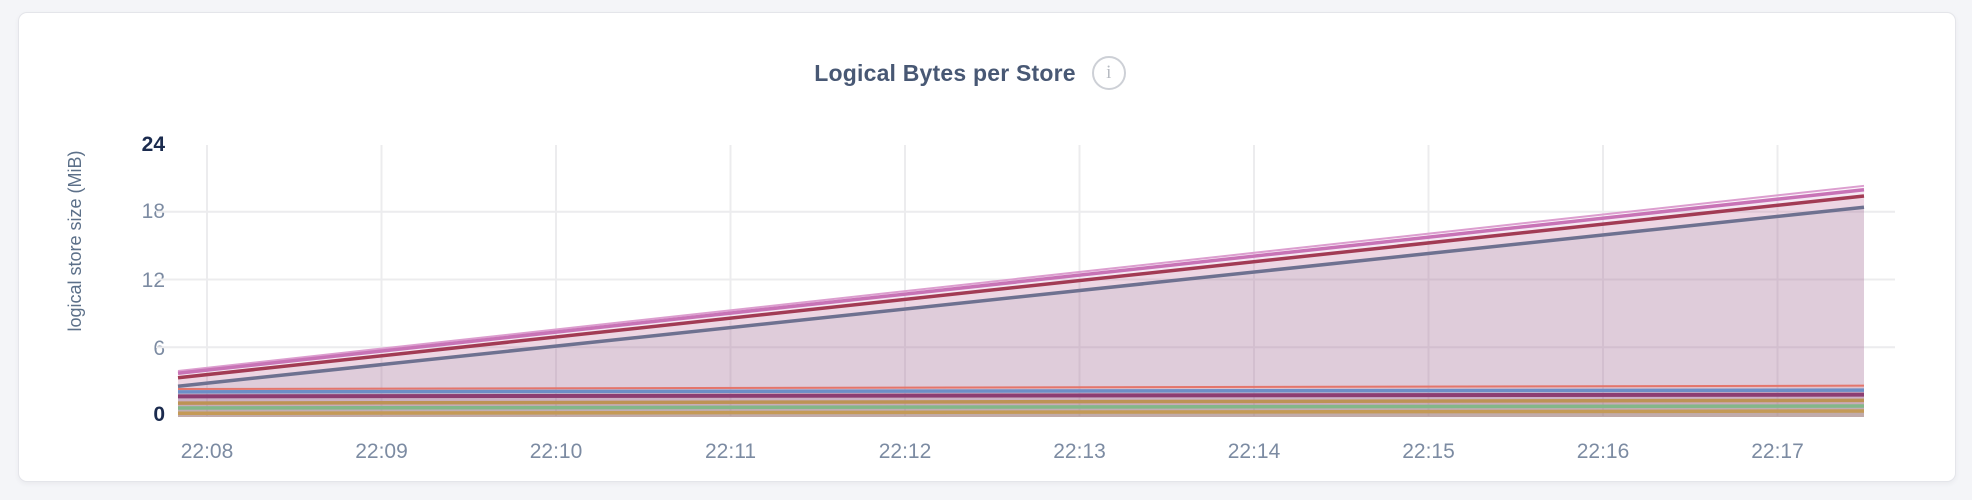  Describe the element at coordinates (1079, 451) in the screenshot. I see `x-tick-5: 22:13` at that location.